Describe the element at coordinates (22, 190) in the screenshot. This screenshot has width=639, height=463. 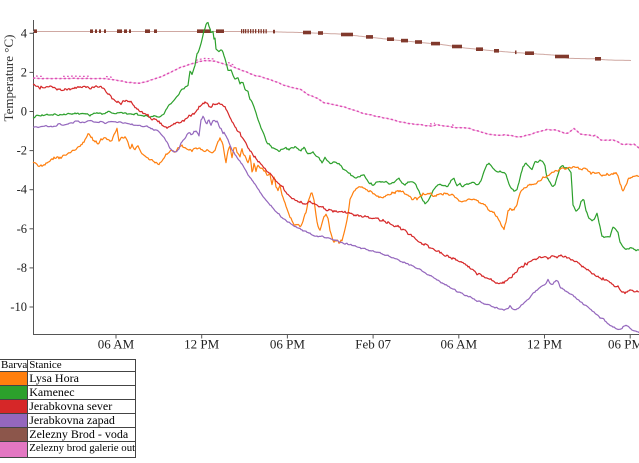
I see `svg-text: -4` at that location.